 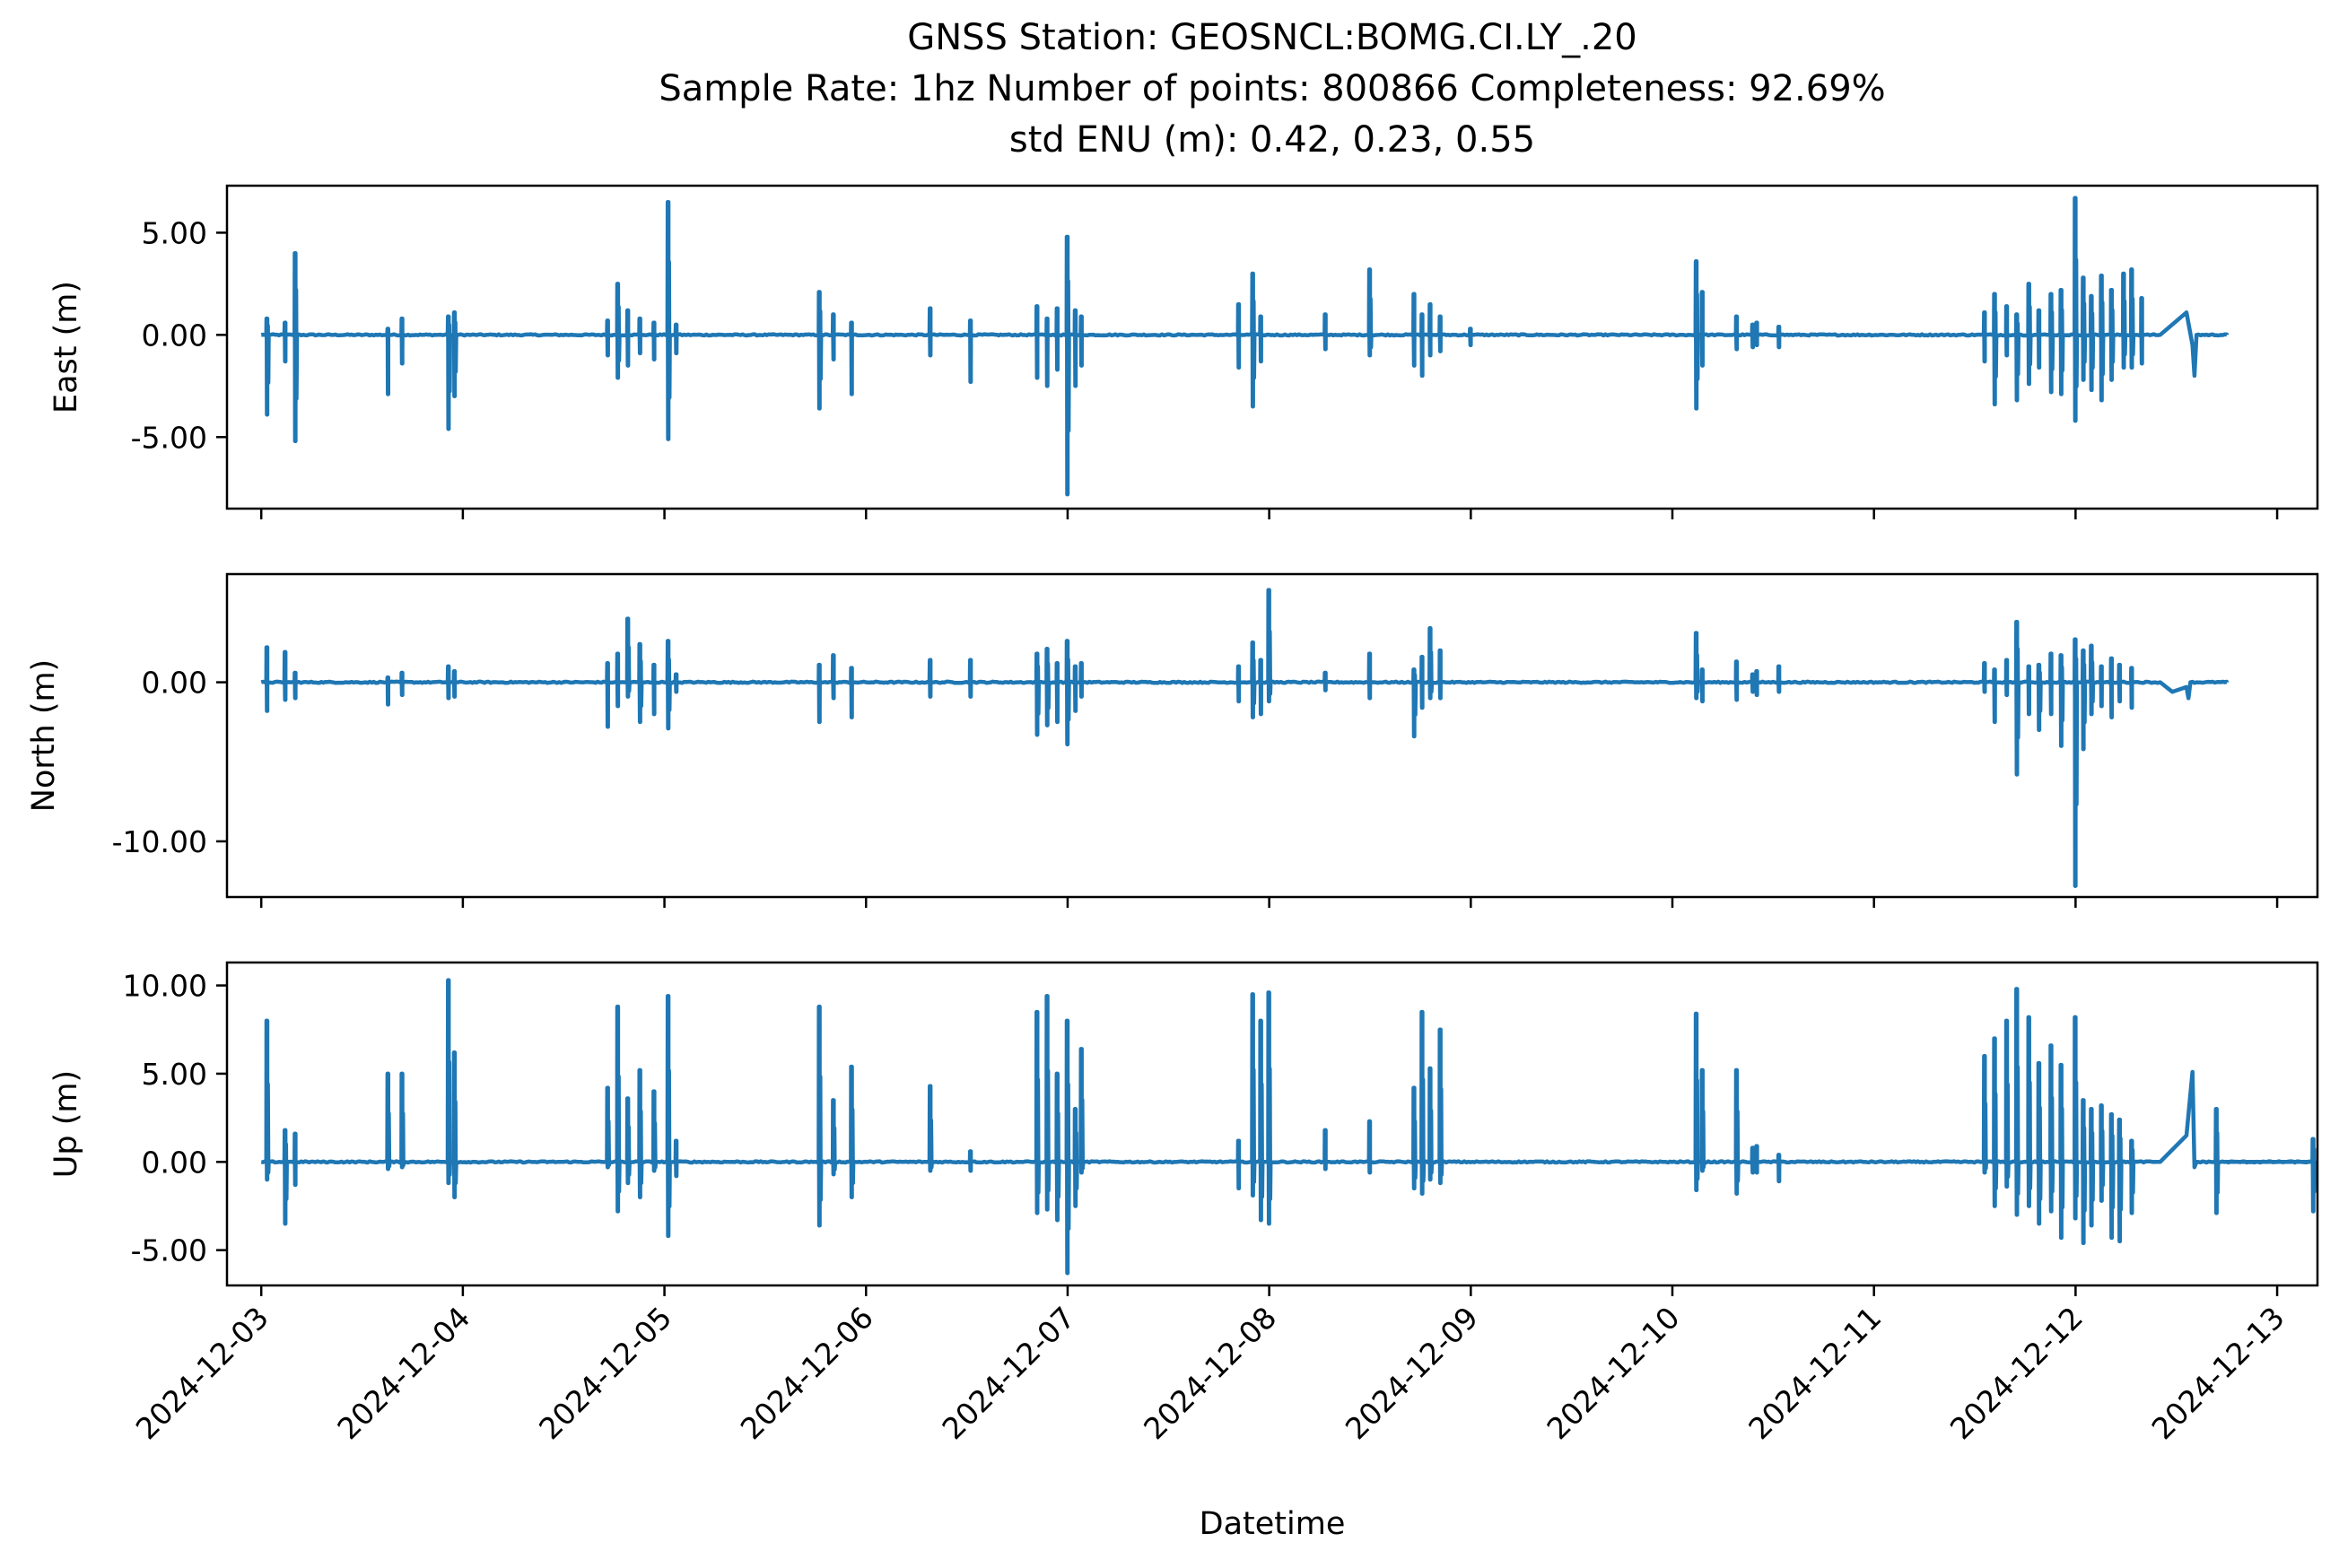 What do you see at coordinates (159, 842) in the screenshot?
I see `north-ytick-label-1: -10.00` at bounding box center [159, 842].